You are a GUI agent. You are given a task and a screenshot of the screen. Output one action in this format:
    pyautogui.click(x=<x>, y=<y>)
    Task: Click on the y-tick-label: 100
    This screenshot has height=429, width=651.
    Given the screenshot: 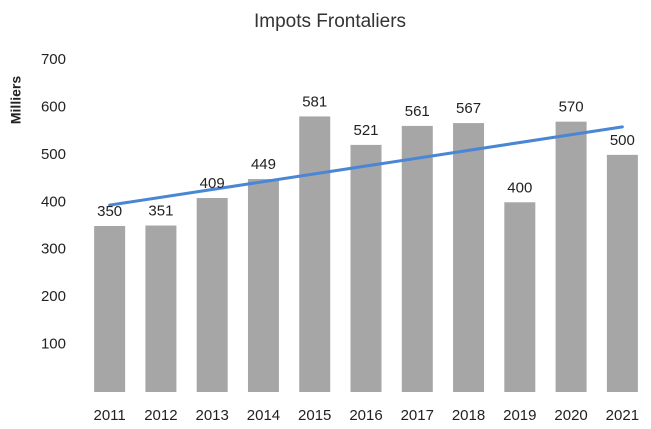 What is the action you would take?
    pyautogui.click(x=53, y=344)
    